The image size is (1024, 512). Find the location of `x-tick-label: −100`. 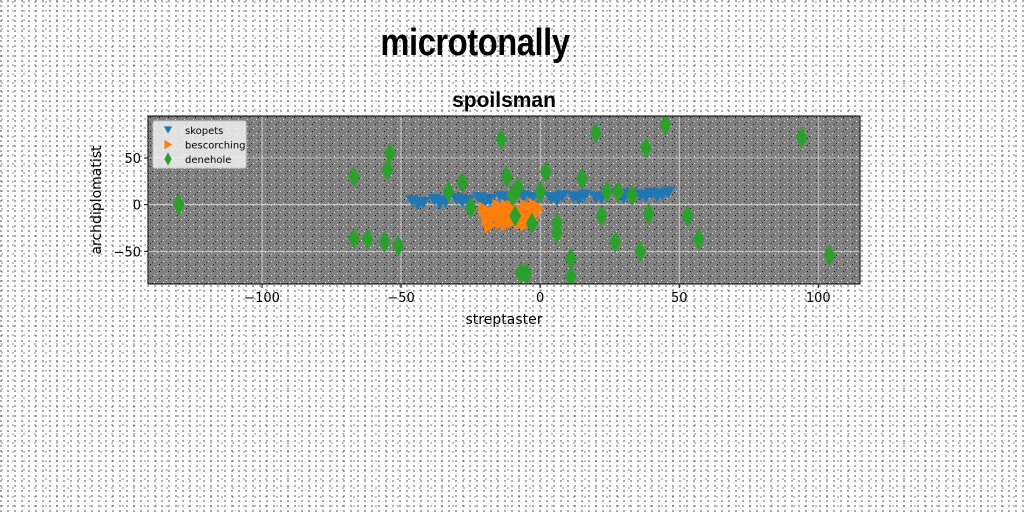

x-tick-label: −100 is located at coordinates (262, 298).